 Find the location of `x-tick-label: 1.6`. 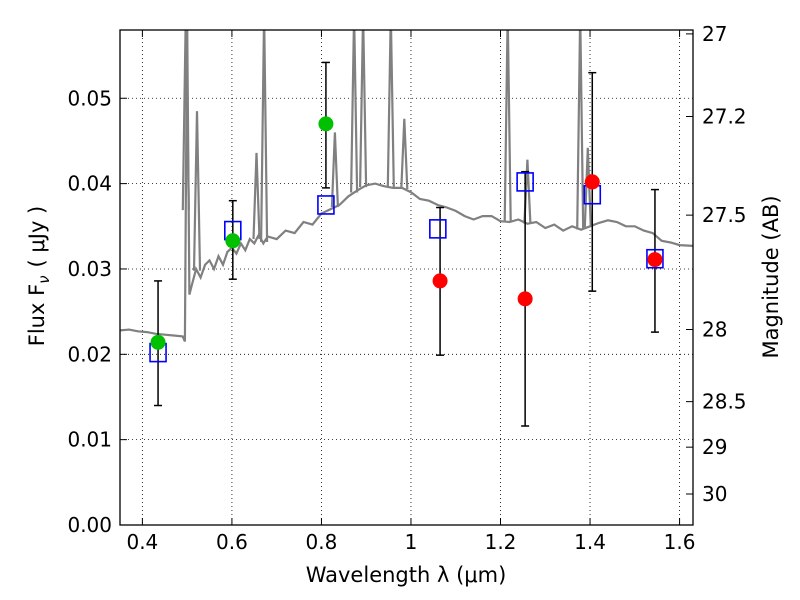

x-tick-label: 1.6 is located at coordinates (680, 542).